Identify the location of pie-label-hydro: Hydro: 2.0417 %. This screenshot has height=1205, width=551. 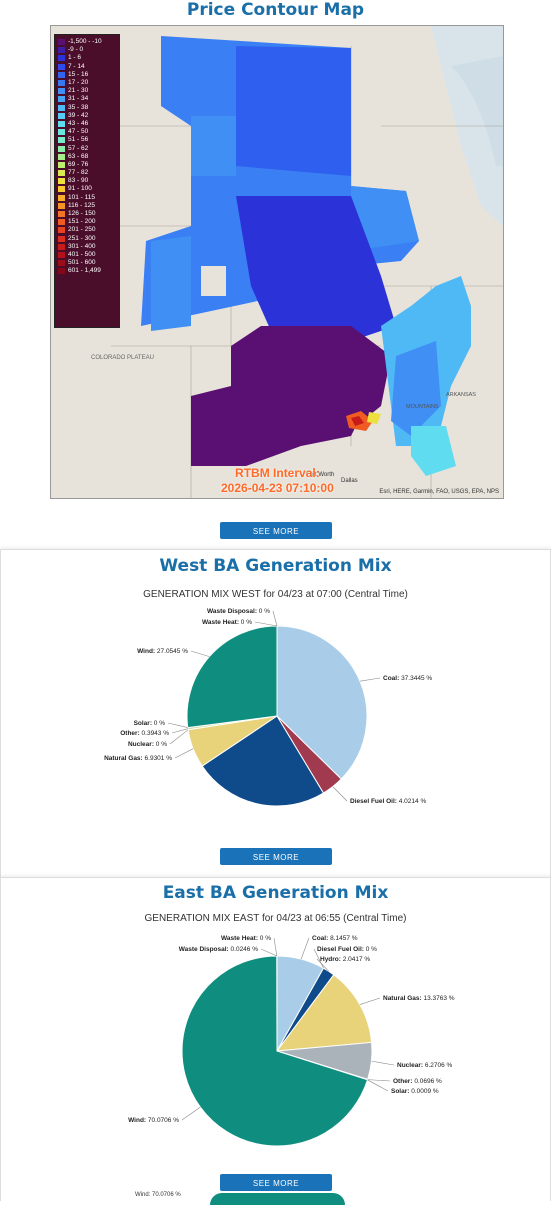
(345, 959).